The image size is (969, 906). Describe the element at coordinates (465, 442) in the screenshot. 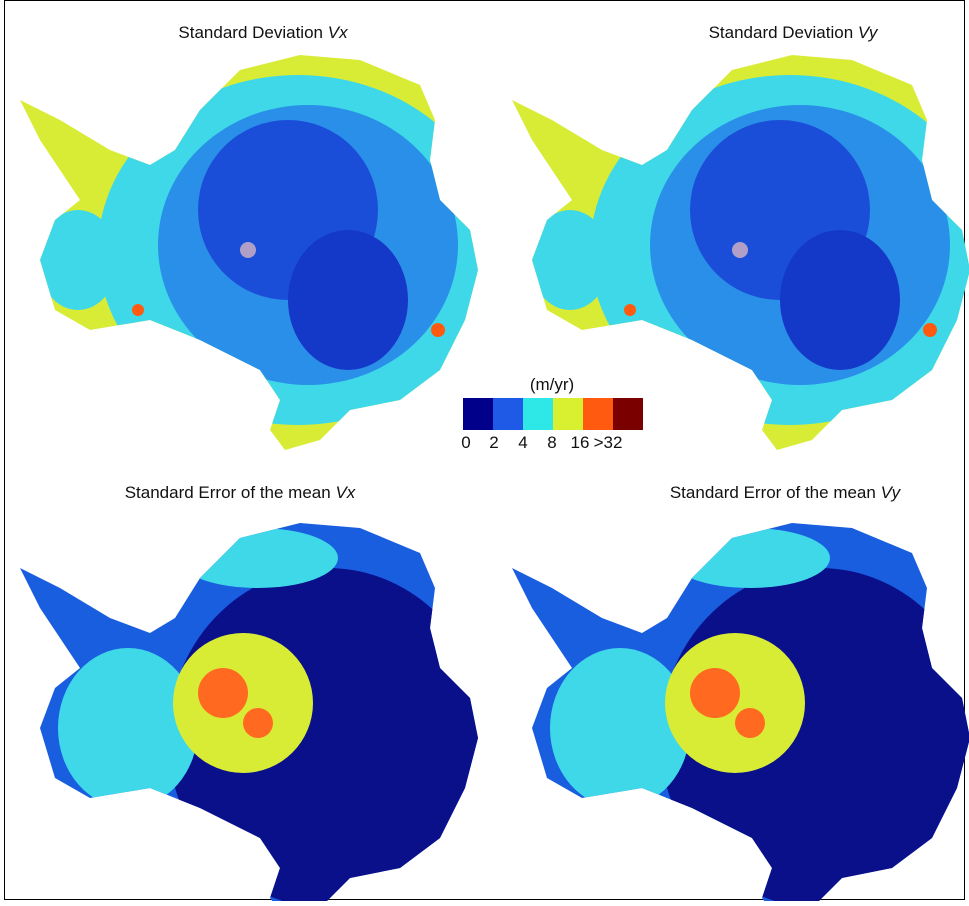

I see `colorbar-label: 0` at that location.